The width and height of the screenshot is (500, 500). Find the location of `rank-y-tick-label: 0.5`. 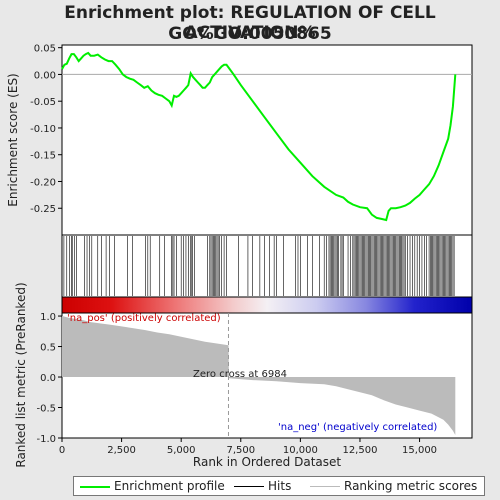

rank-y-tick-label: 0.5 is located at coordinates (48, 348).